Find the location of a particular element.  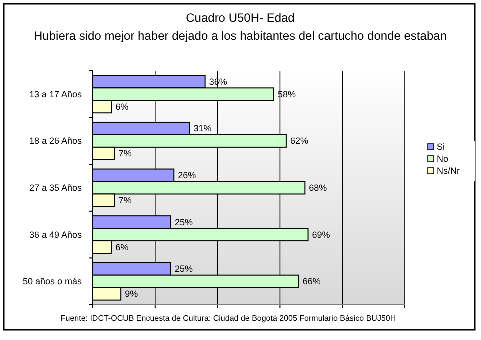

y-tick-label: 36 a 49 Años is located at coordinates (55, 235).